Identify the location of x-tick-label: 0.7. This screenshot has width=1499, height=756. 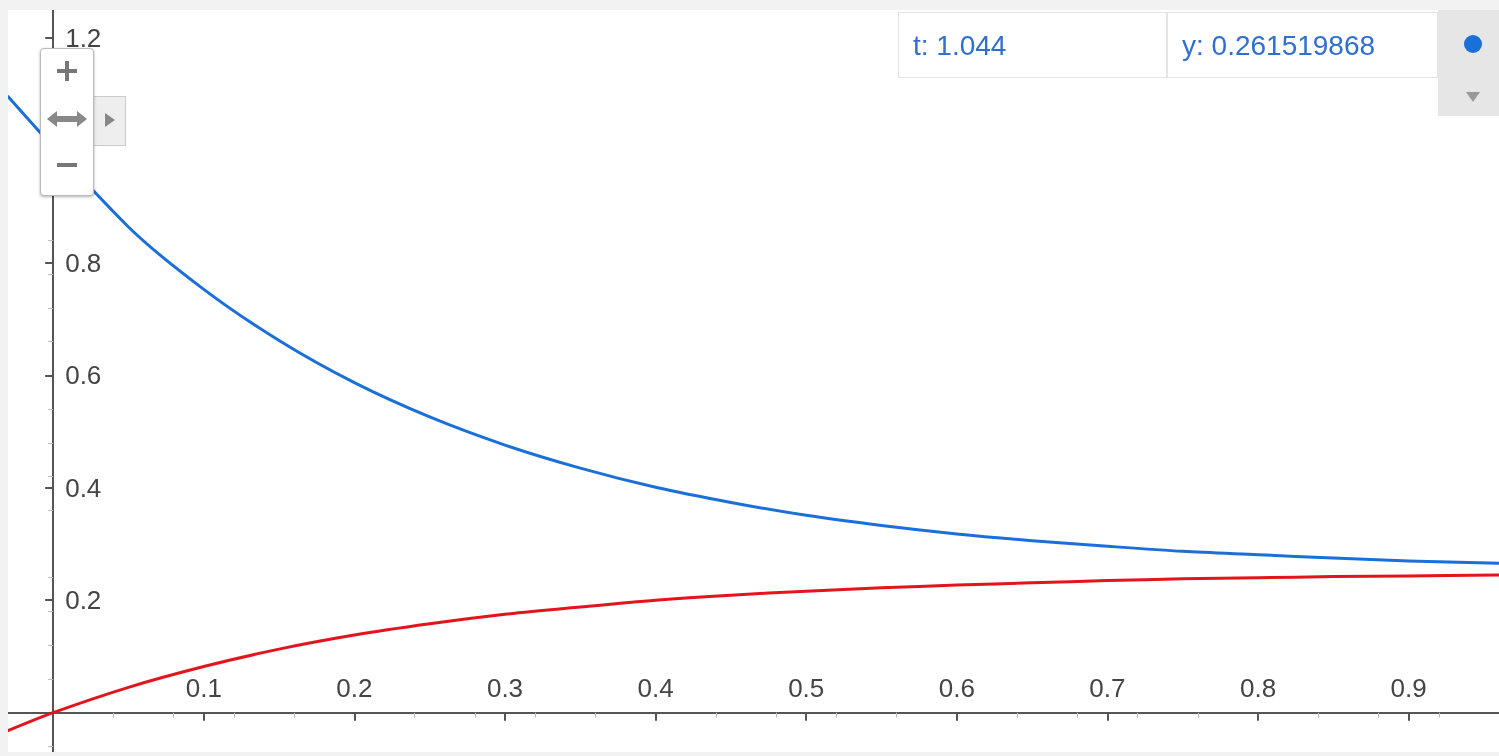
(1107, 687).